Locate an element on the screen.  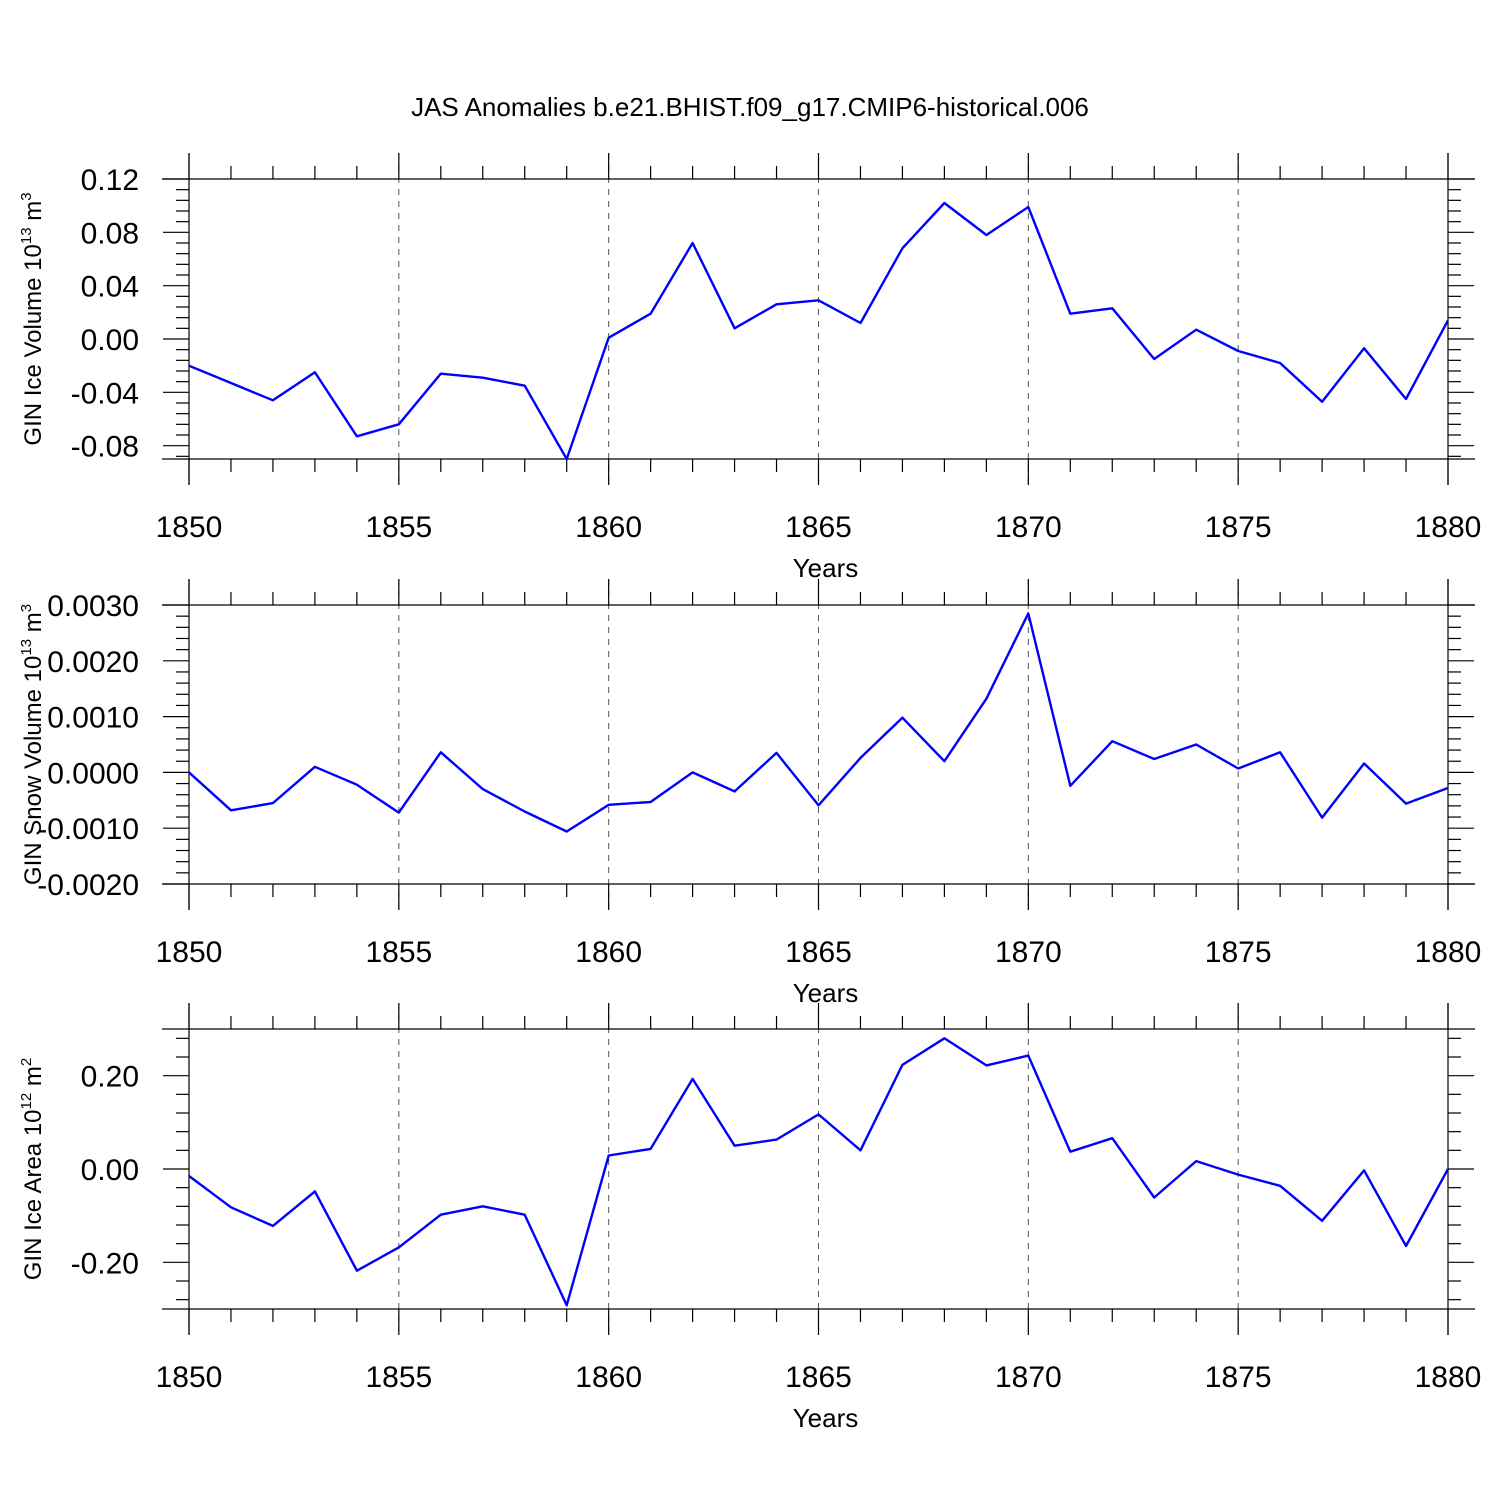
y-tick-label: 0.0000 is located at coordinates (93, 773).